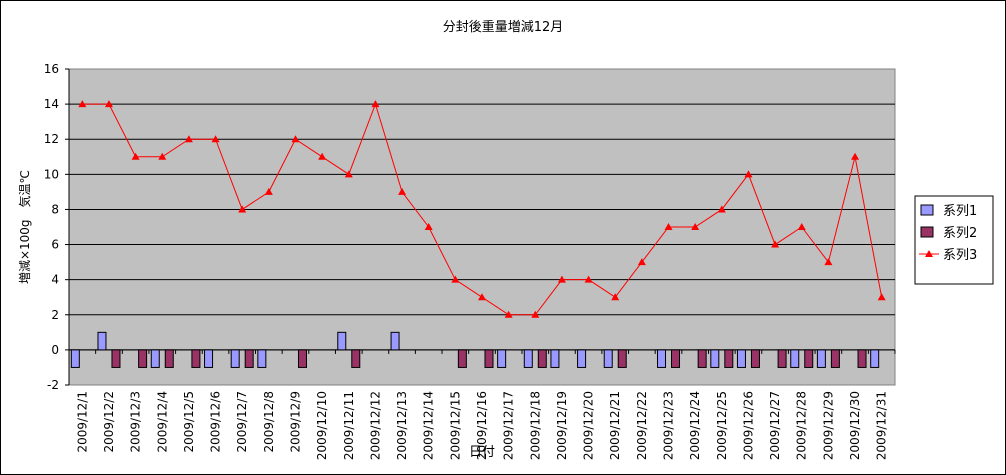 The image size is (1006, 475). I want to click on point-系列3-27, so click(775, 244).